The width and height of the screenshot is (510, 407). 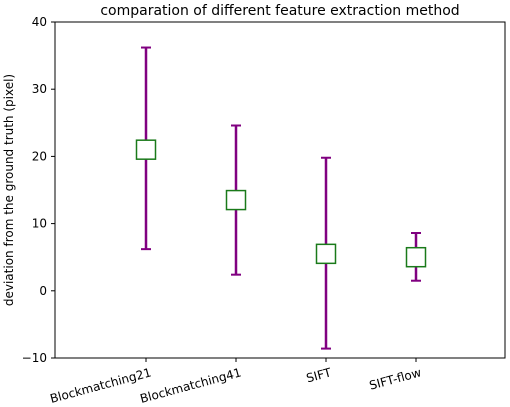 What do you see at coordinates (319, 375) in the screenshot?
I see `x-tick-label: SIFT` at bounding box center [319, 375].